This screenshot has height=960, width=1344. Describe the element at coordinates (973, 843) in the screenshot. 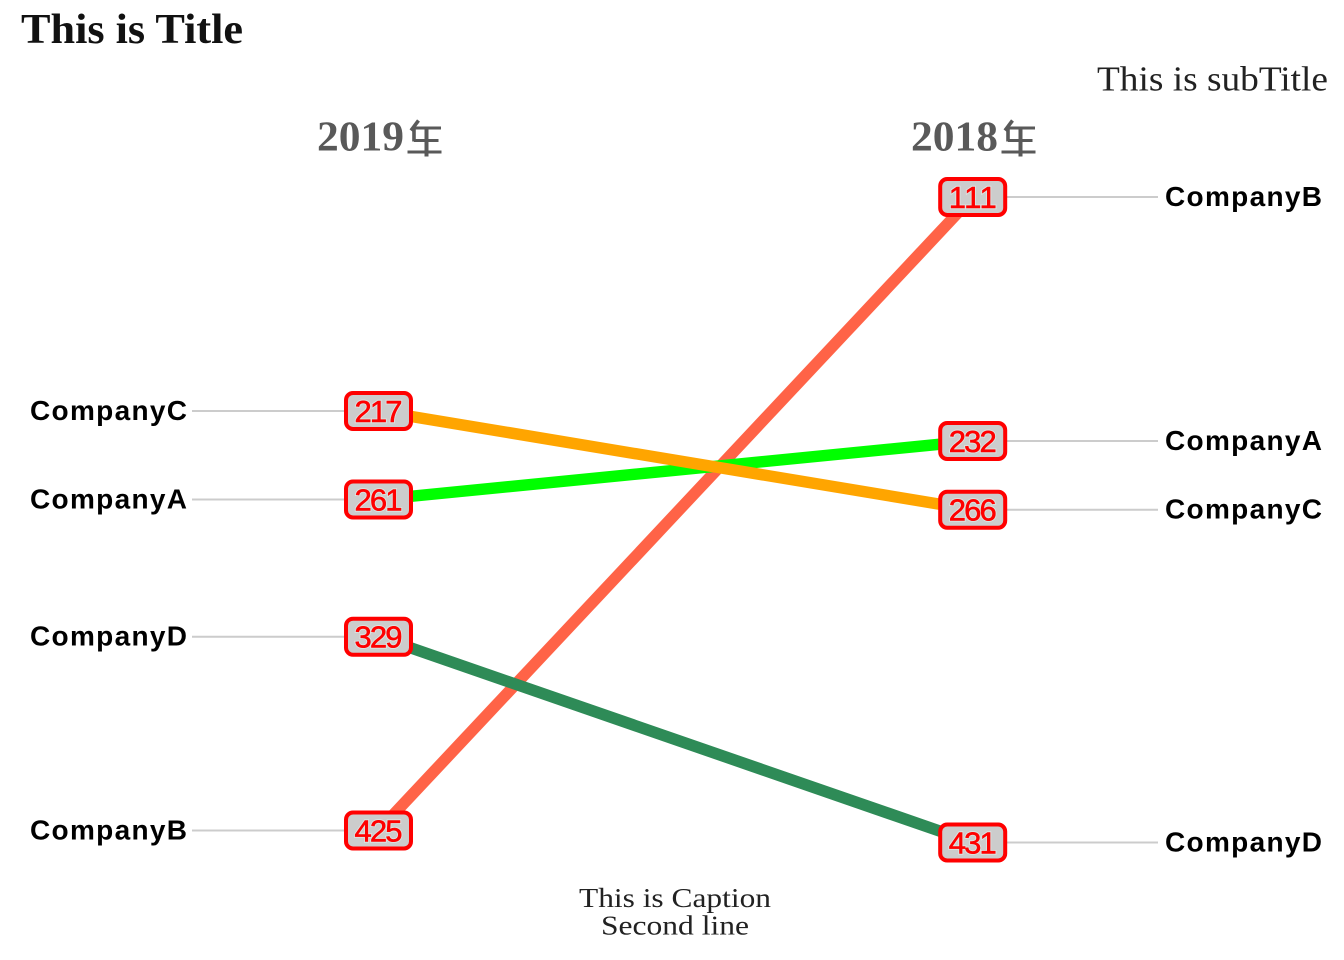

I see `svg-text: 431` at that location.